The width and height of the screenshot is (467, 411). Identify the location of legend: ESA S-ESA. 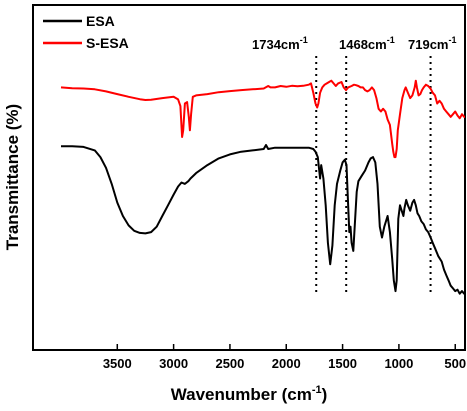
(86, 32).